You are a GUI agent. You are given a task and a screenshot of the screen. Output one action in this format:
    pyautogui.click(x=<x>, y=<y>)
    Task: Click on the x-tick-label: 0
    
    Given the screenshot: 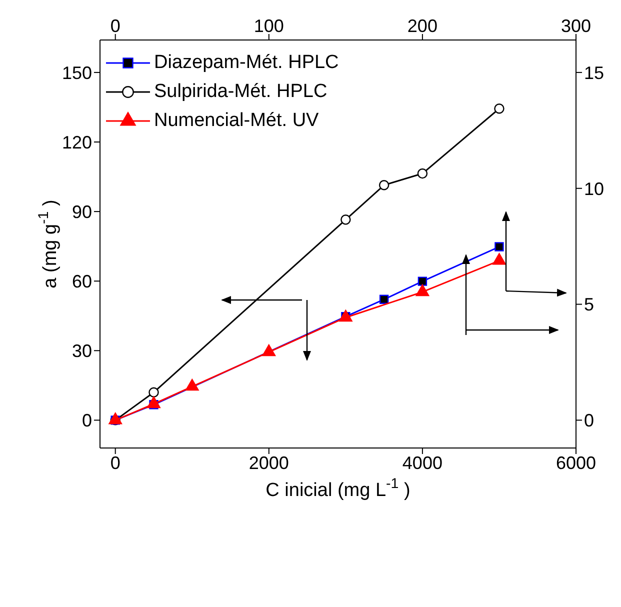 What is the action you would take?
    pyautogui.click(x=115, y=462)
    